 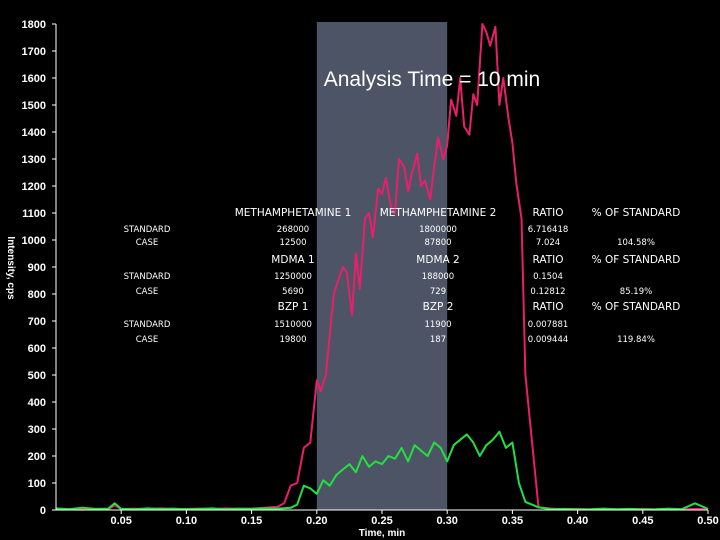 I want to click on x-tick-label: 0.10, so click(x=186, y=521).